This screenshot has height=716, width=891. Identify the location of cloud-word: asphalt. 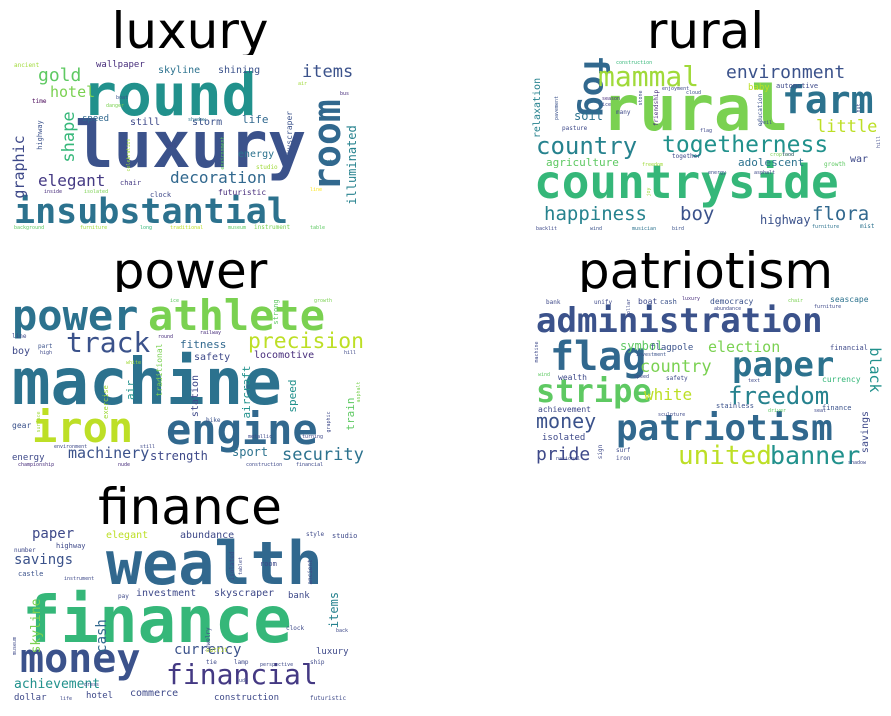
(764, 173).